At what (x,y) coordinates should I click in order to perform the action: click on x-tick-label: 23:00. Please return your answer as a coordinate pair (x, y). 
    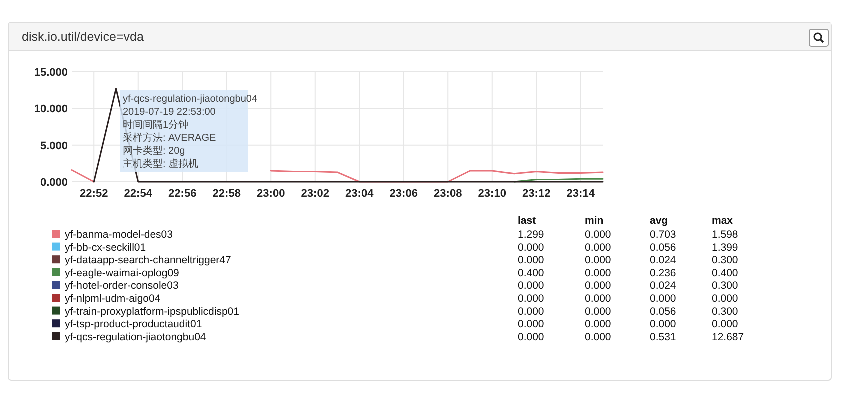
    Looking at the image, I should click on (271, 194).